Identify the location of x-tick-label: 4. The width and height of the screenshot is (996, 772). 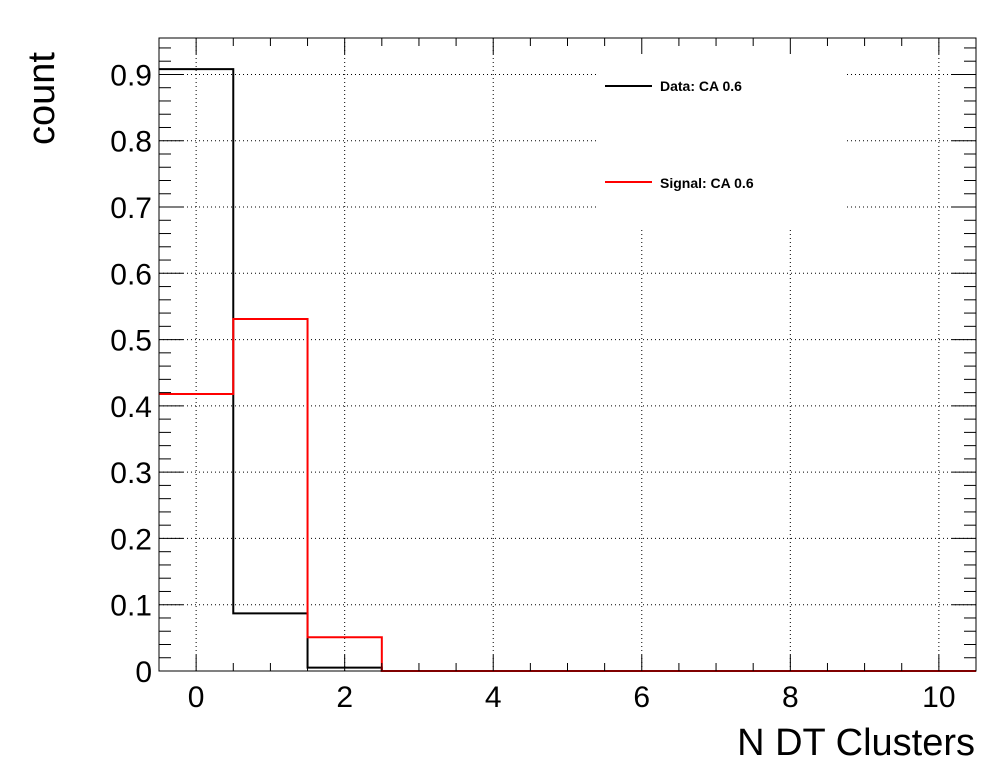
(493, 697).